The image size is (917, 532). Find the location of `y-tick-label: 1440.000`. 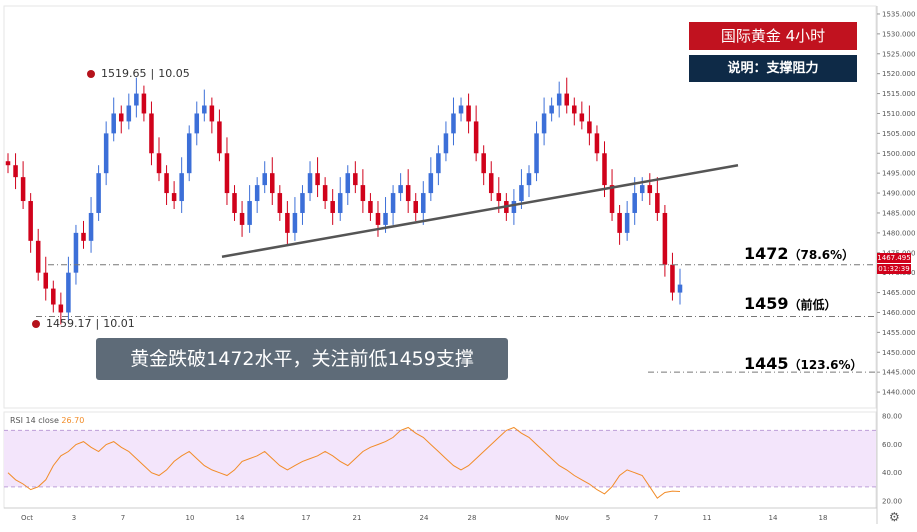

y-tick-label: 1440.000 is located at coordinates (898, 393).